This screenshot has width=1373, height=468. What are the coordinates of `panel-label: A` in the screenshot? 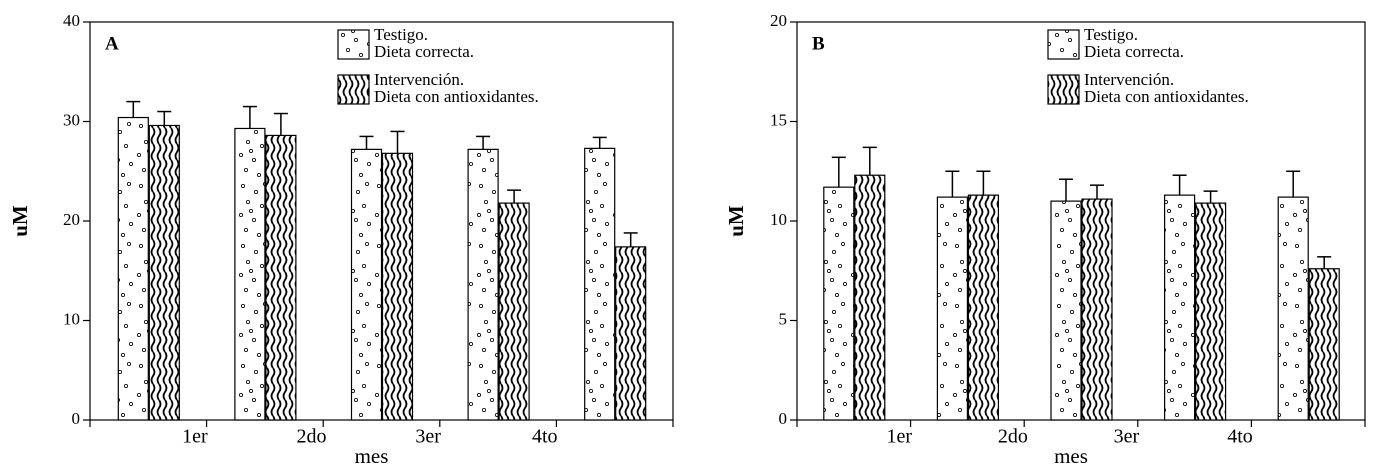 It's located at (112, 43).